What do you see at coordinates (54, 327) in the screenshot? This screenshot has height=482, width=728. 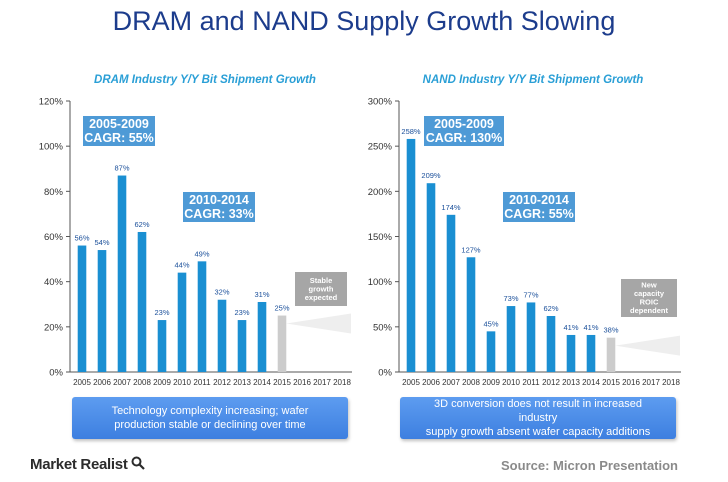 I see `dram-y-tick-label: 20%` at bounding box center [54, 327].